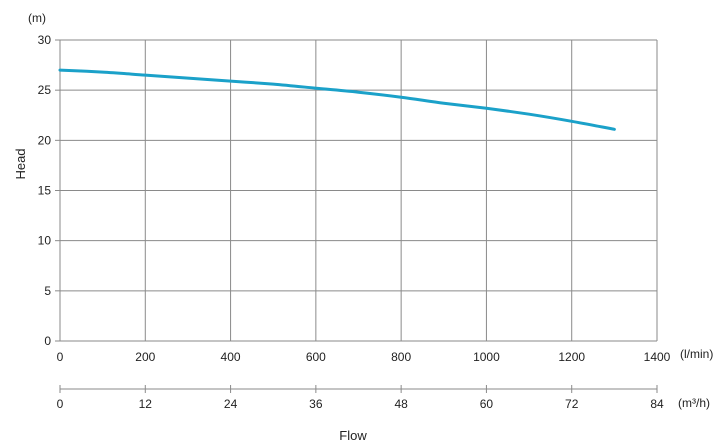 The width and height of the screenshot is (721, 447). Describe the element at coordinates (47, 291) in the screenshot. I see `y-tick-label: 5` at that location.